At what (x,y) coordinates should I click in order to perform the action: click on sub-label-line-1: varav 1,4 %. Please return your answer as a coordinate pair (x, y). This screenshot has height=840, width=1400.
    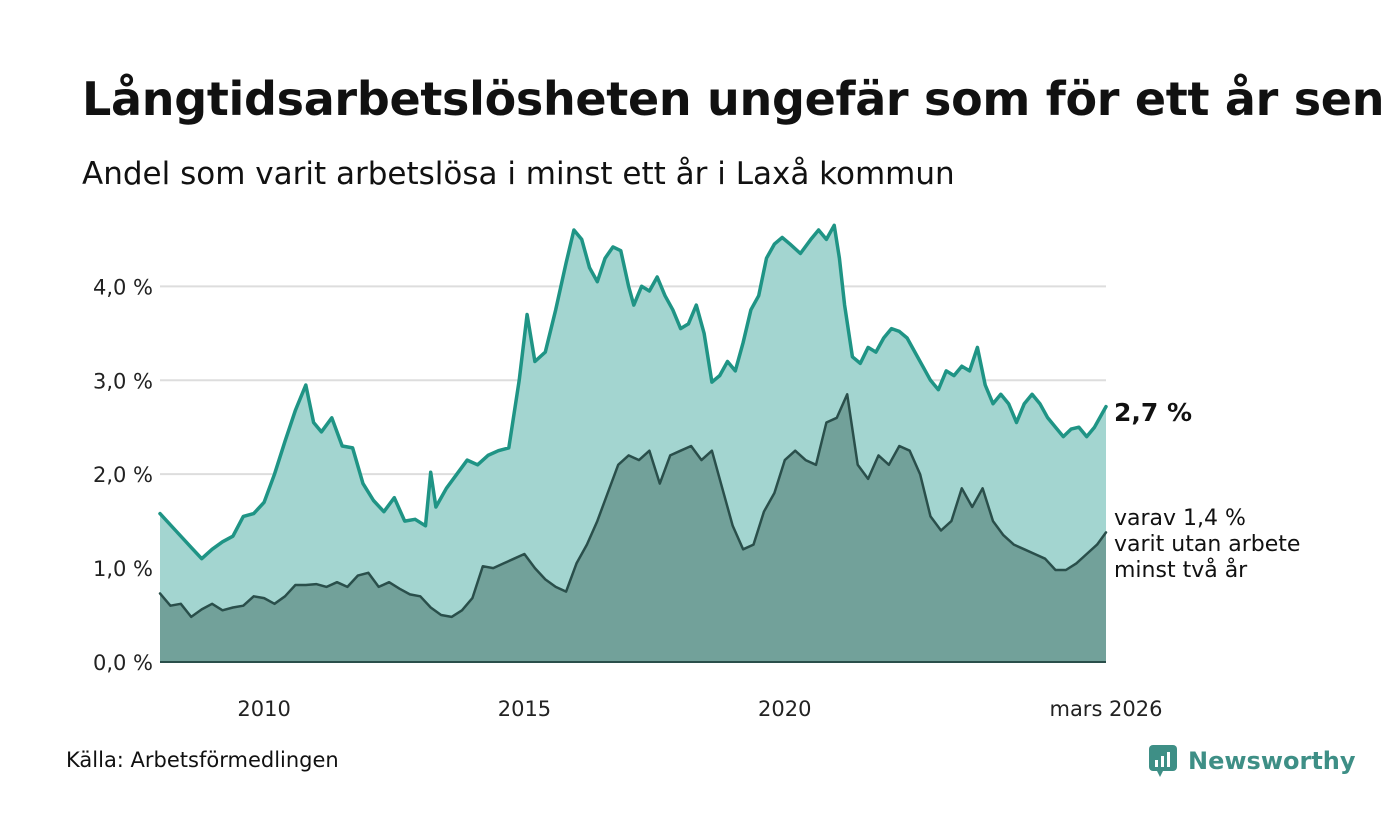
    Looking at the image, I should click on (1180, 518).